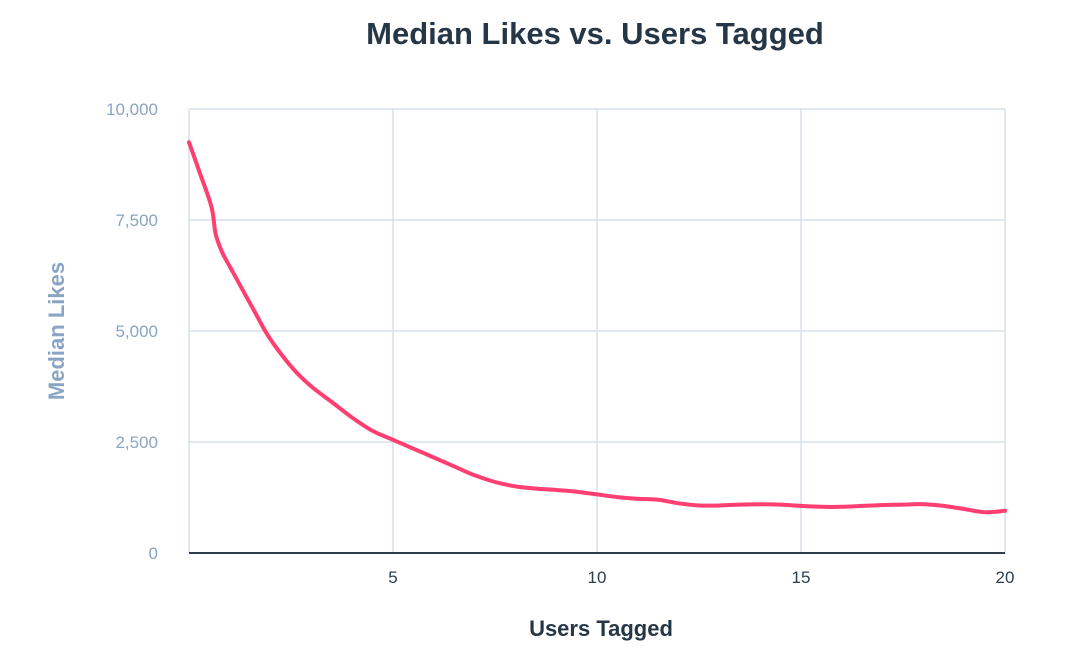 Image resolution: width=1090 pixels, height=663 pixels. Describe the element at coordinates (136, 442) in the screenshot. I see `y-tick-label: 2,500` at that location.